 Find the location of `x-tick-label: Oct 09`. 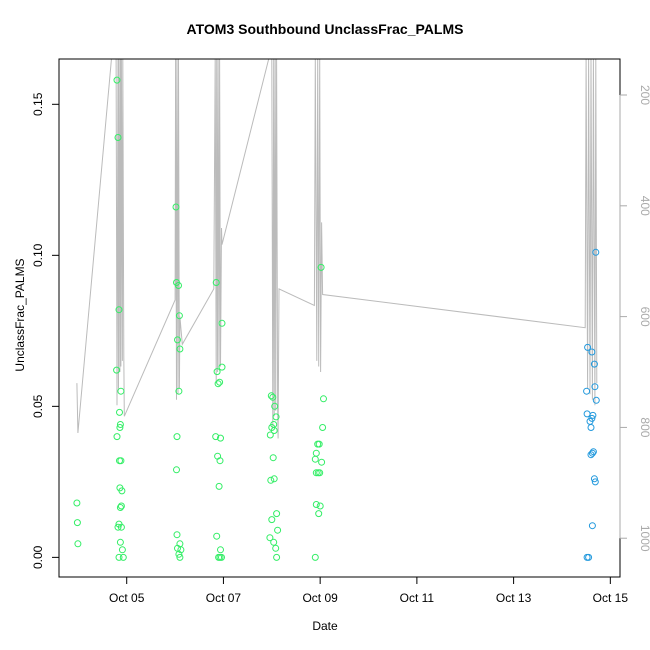

x-tick-label: Oct 09 is located at coordinates (320, 598).